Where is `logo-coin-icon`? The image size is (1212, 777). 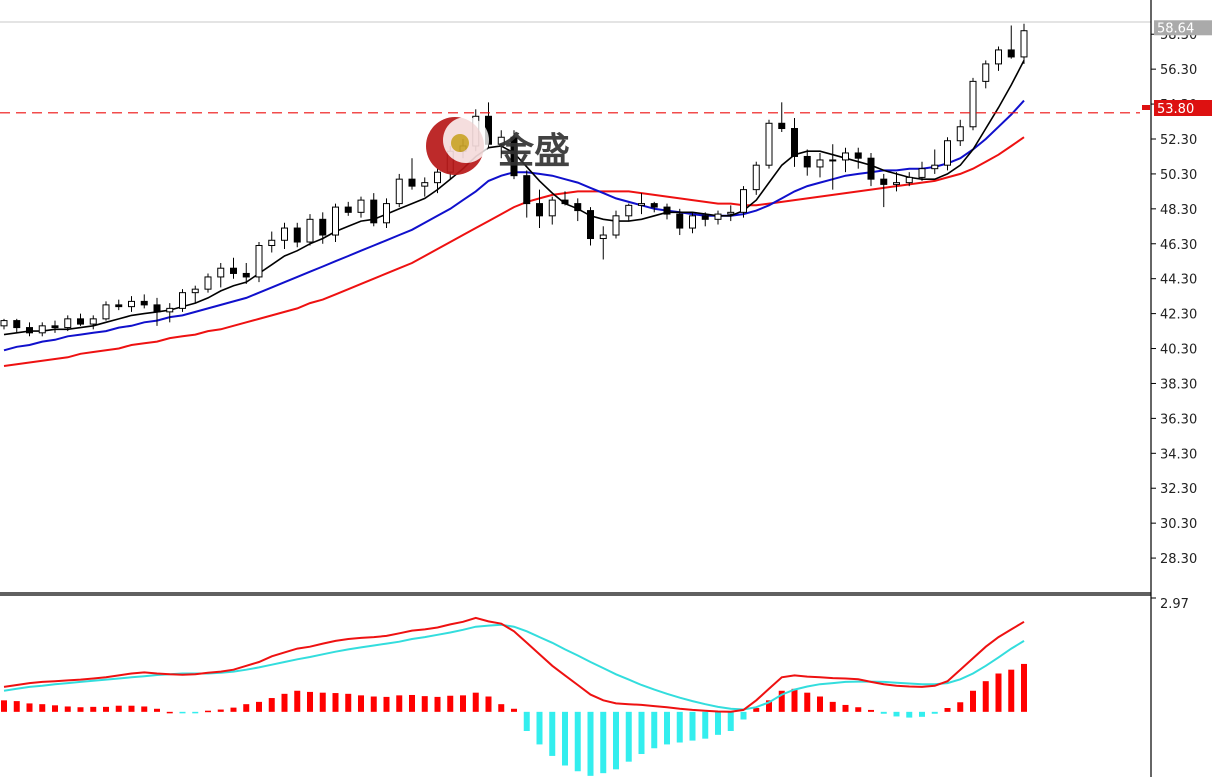 logo-coin-icon is located at coordinates (460, 143).